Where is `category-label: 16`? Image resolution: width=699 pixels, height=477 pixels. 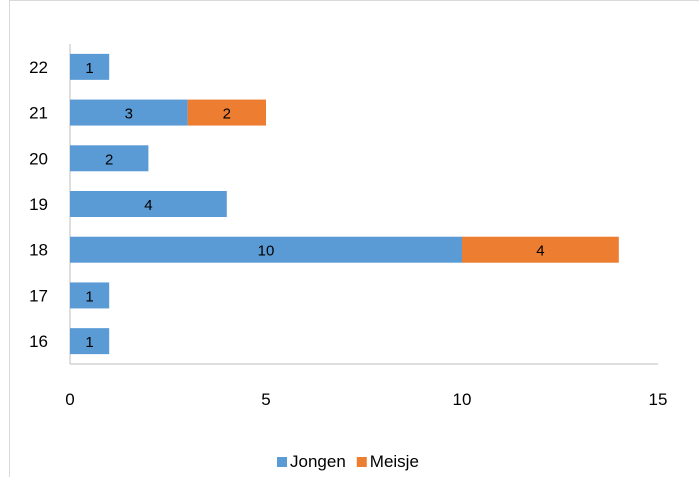 category-label: 16 is located at coordinates (38, 341).